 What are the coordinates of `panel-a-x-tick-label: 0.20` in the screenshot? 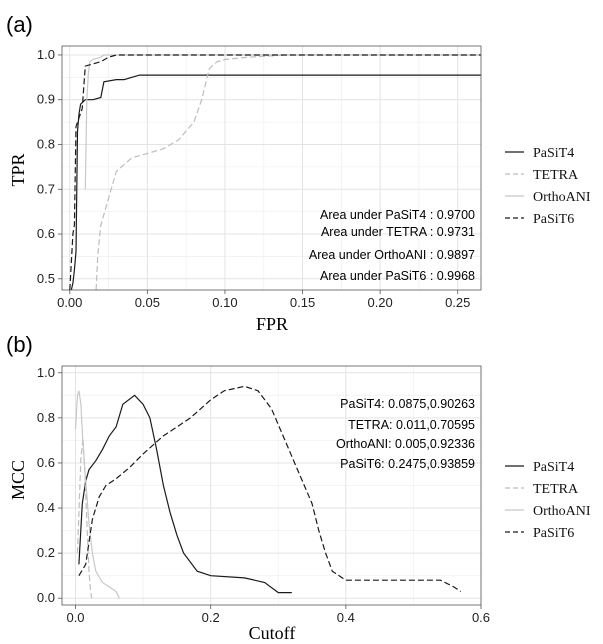 It's located at (379, 302).